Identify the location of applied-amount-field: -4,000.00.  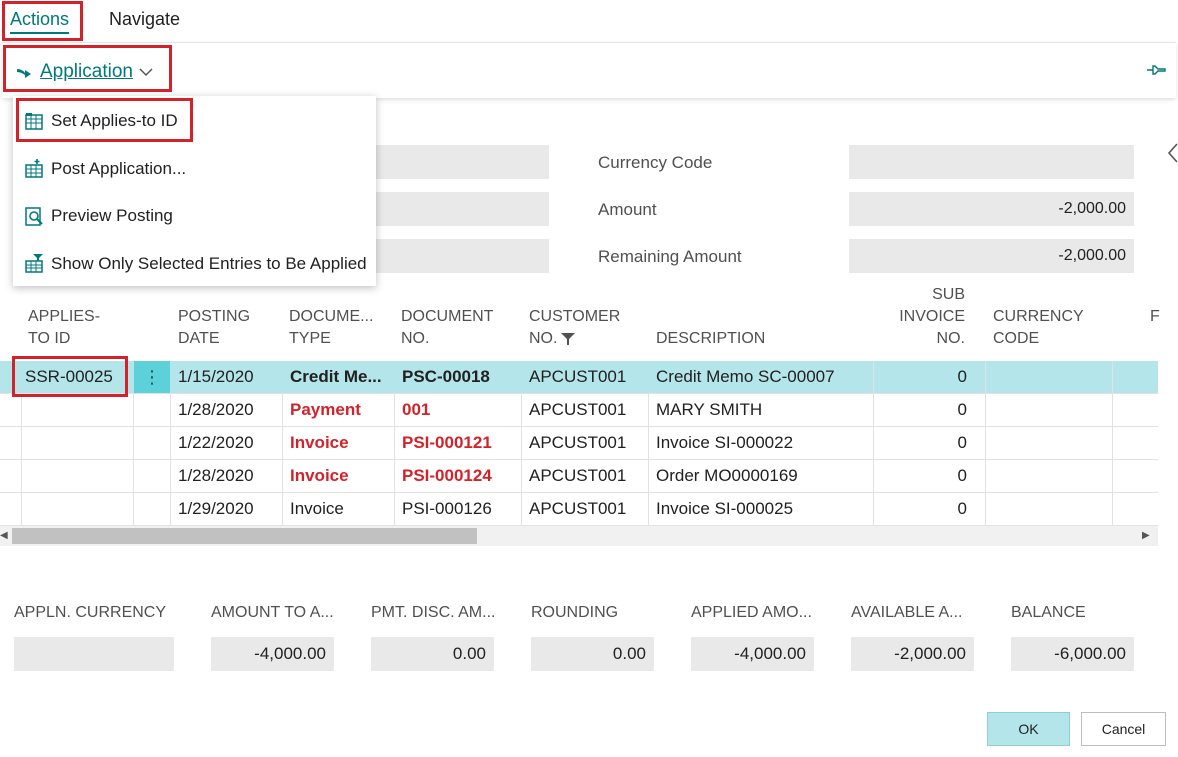
(752, 654).